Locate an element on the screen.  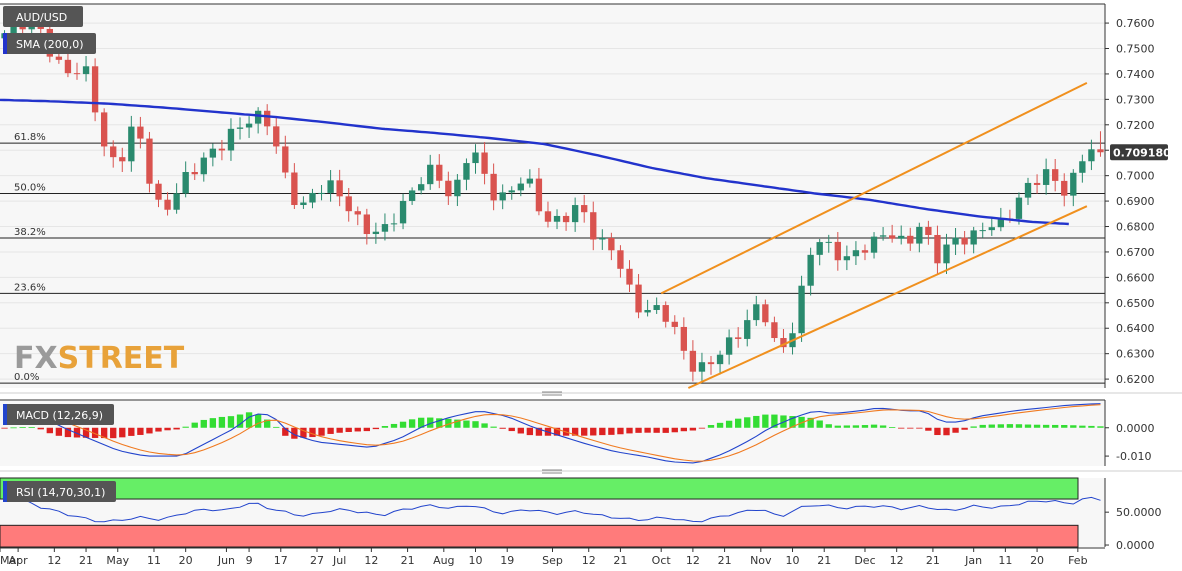
price-tick-label: 0.7400 is located at coordinates (1135, 74).